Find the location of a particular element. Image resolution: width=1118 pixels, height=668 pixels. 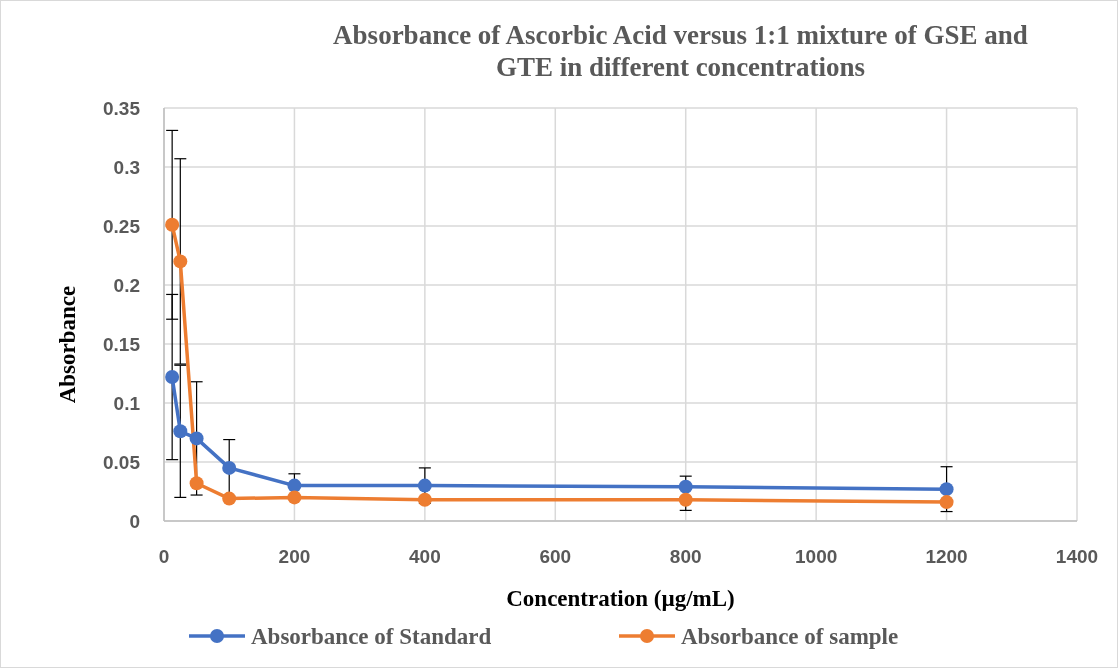

chart-title: Absorbance of Ascorbic Acid versus 1:1 mixture of GSE and GTE in different concentrations is located at coordinates (680, 51).